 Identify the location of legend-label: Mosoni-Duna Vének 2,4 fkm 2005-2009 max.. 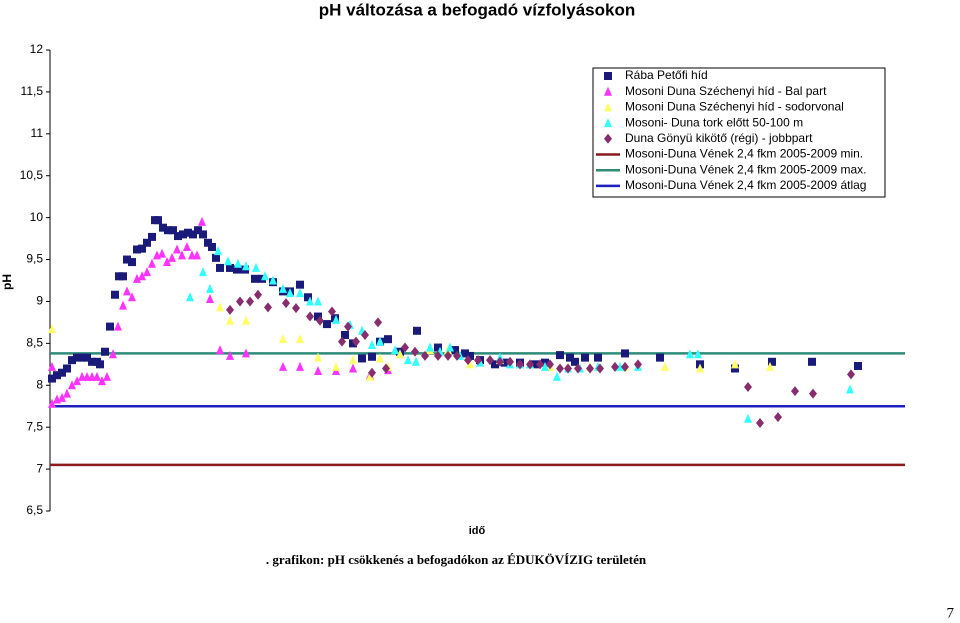
(745, 169).